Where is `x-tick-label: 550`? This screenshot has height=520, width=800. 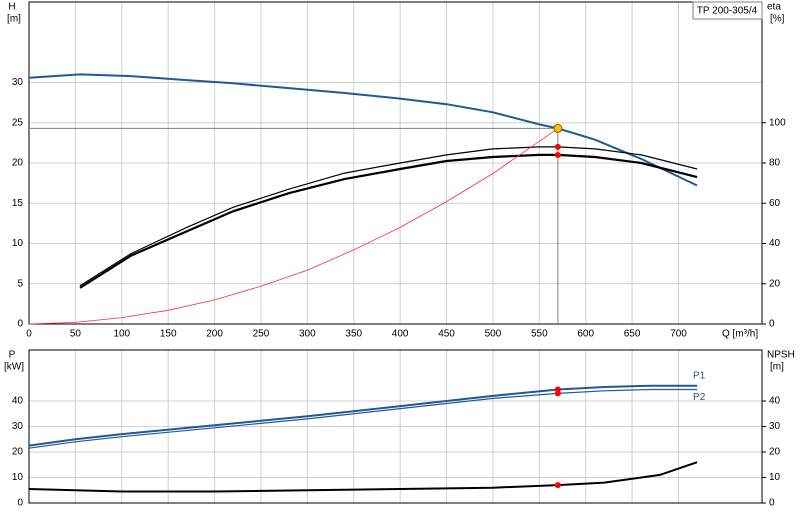
x-tick-label: 550 is located at coordinates (539, 334).